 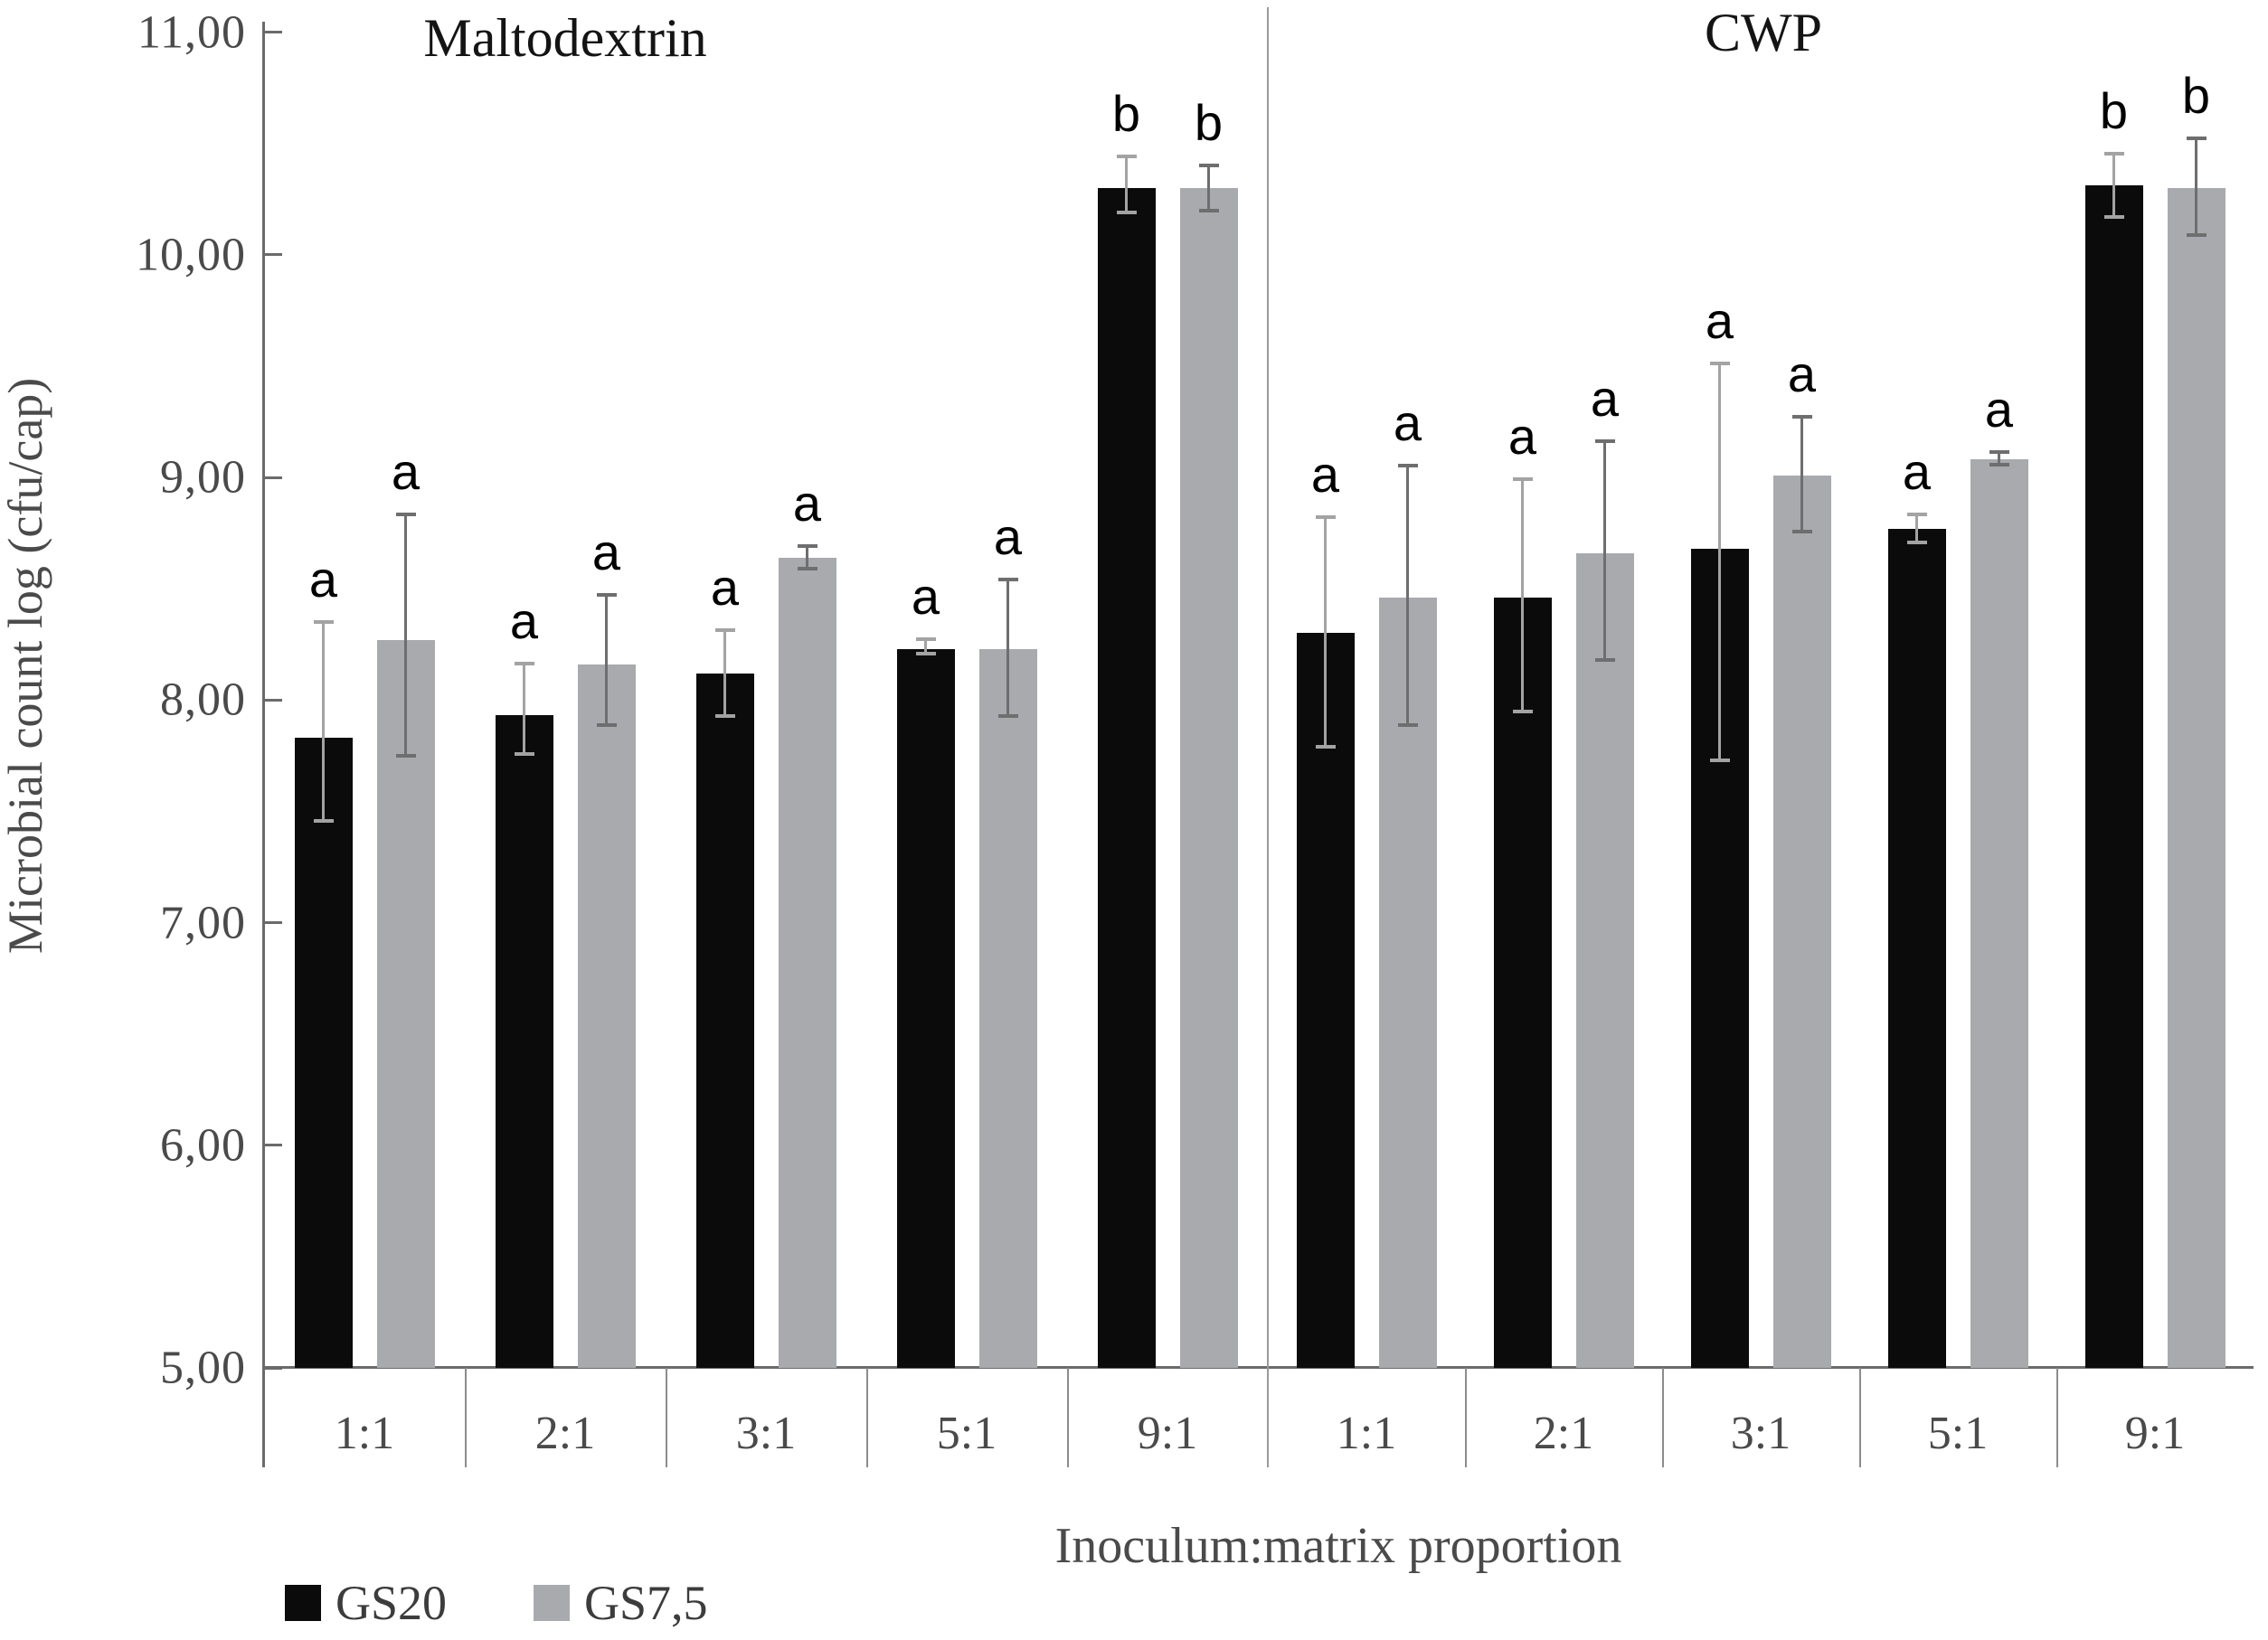 What do you see at coordinates (1763, 32) in the screenshot?
I see `panel-title-cwp: CWP` at bounding box center [1763, 32].